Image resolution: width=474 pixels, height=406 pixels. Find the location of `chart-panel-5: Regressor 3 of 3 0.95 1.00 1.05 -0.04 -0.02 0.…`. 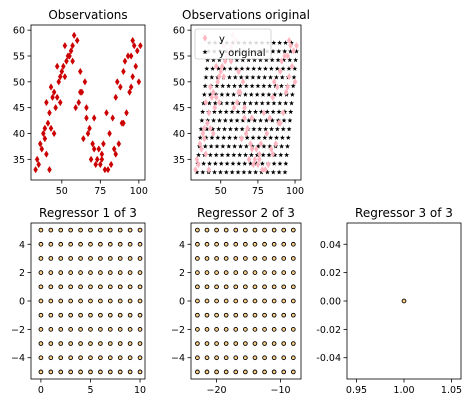

chart-panel-5: Regressor 3 of 3 0.95 1.00 1.05 -0.04 -0.02 0.… is located at coordinates (389, 301).